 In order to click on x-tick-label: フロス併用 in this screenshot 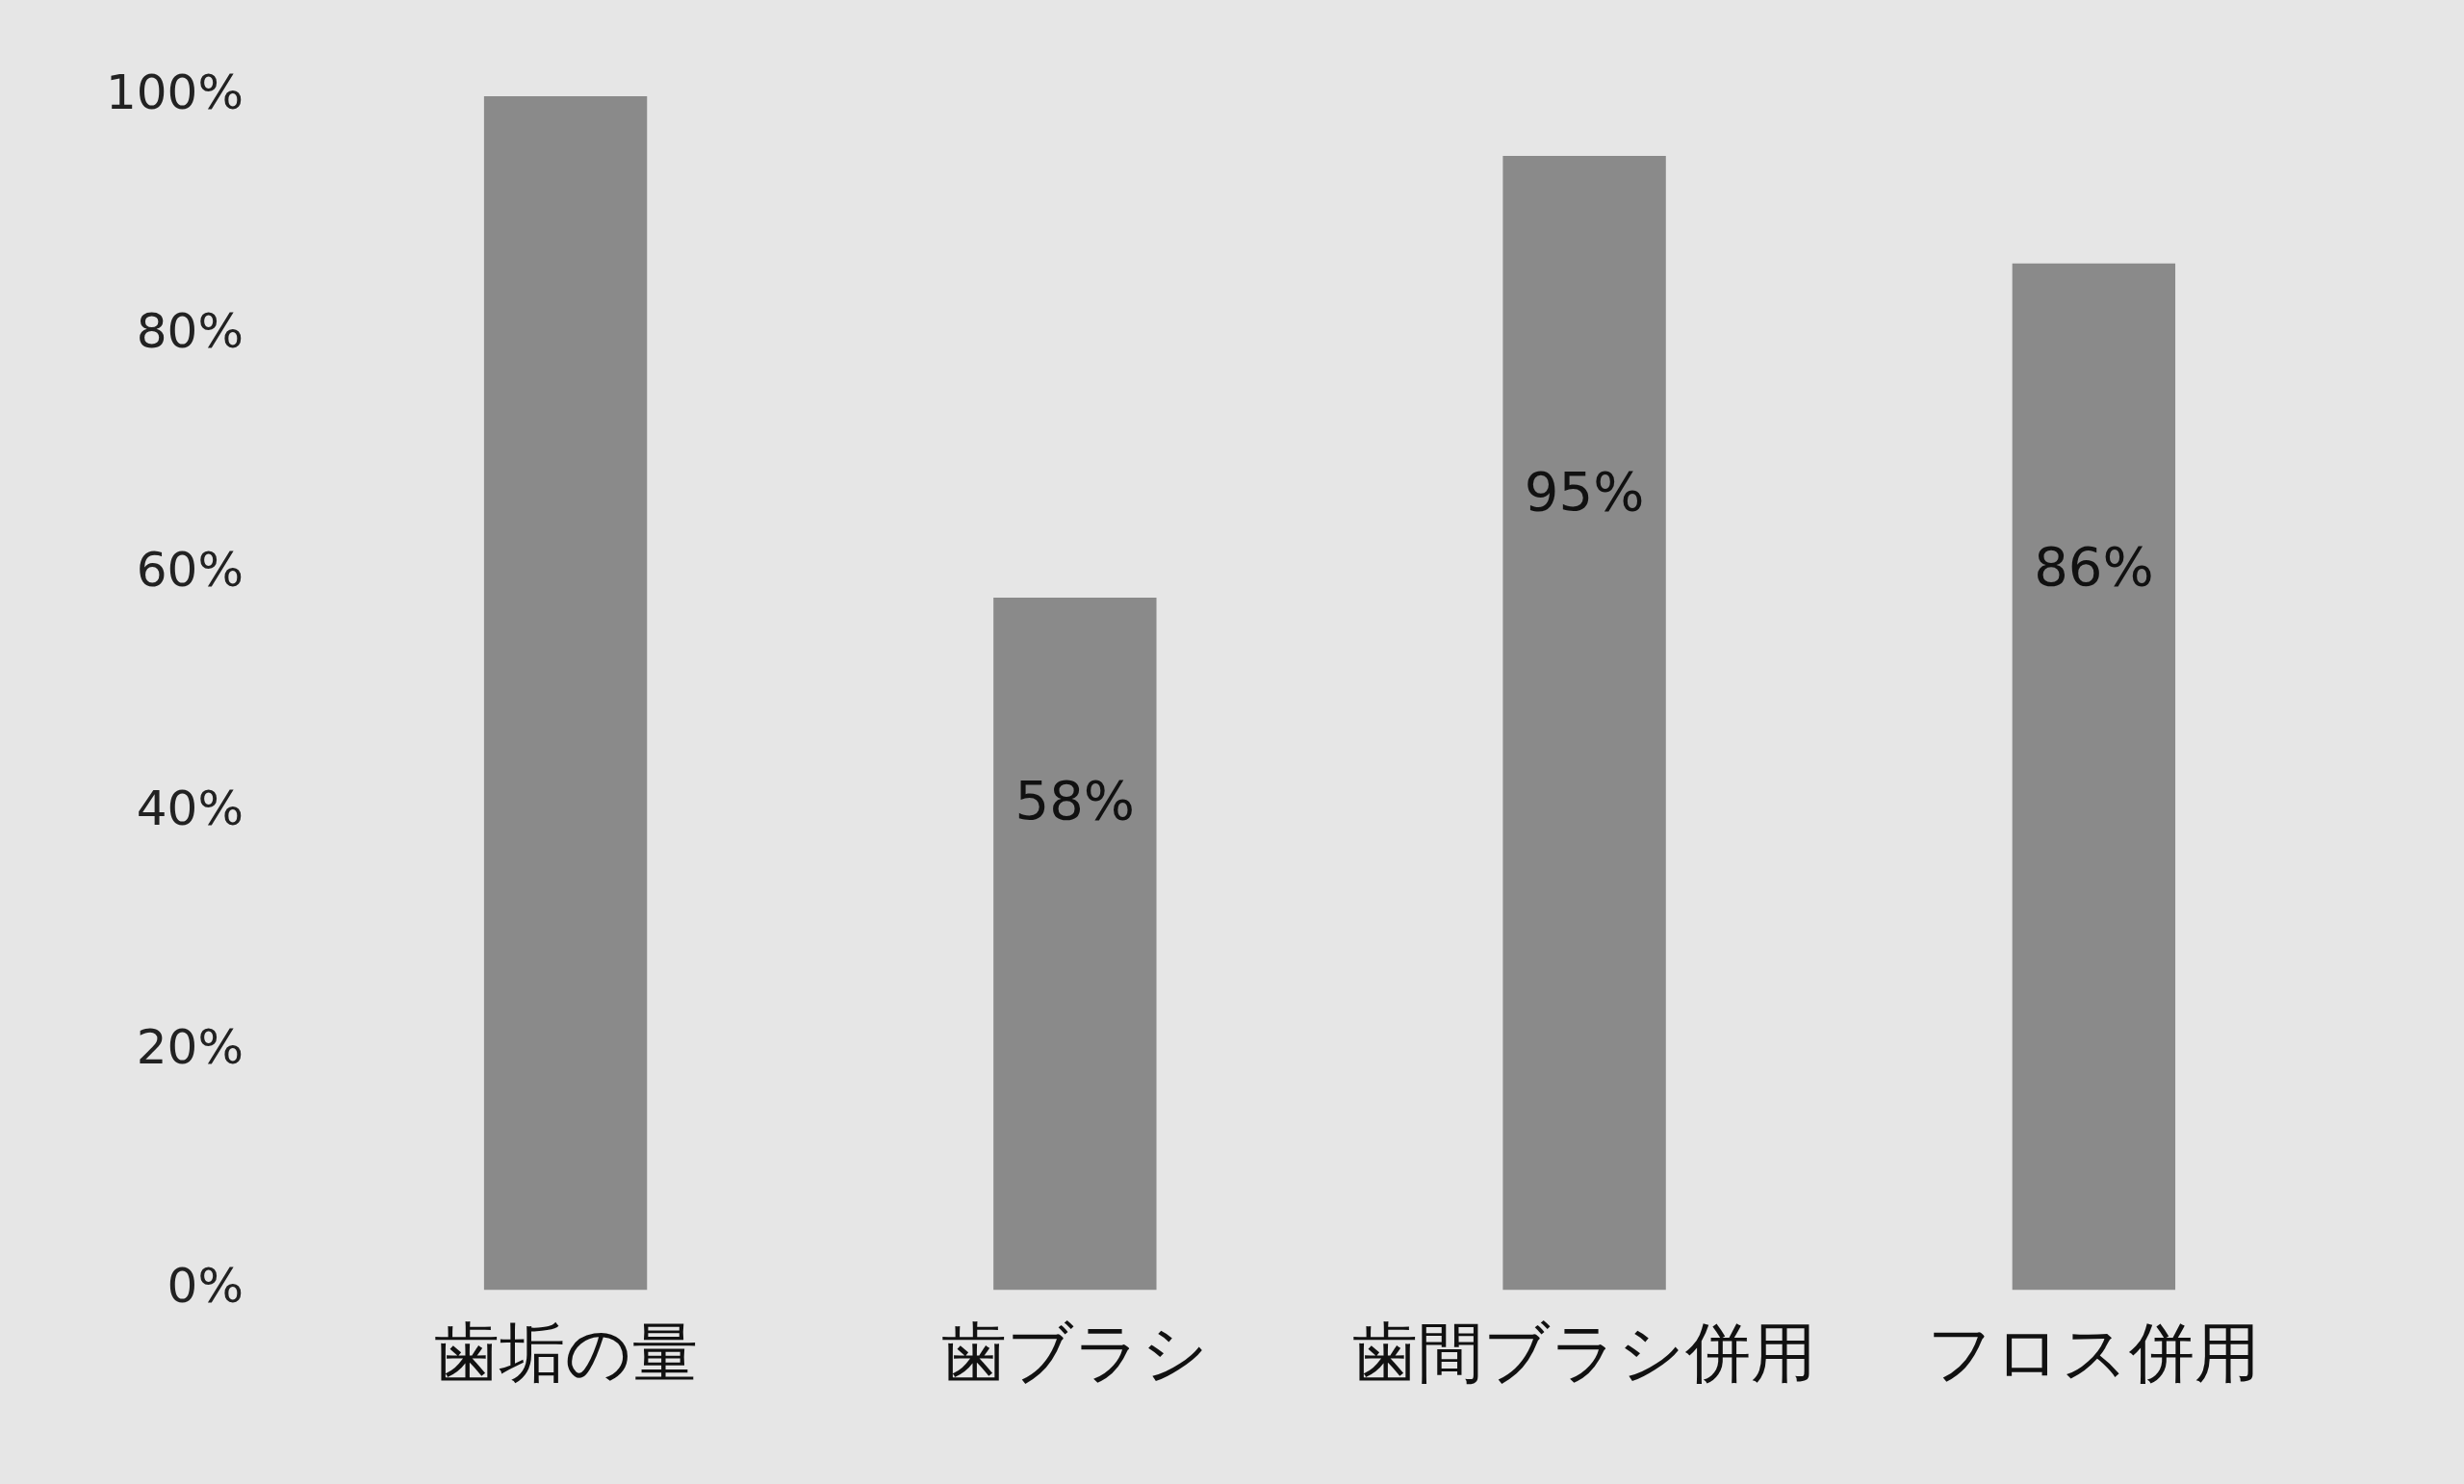, I will do `click(2094, 1353)`.